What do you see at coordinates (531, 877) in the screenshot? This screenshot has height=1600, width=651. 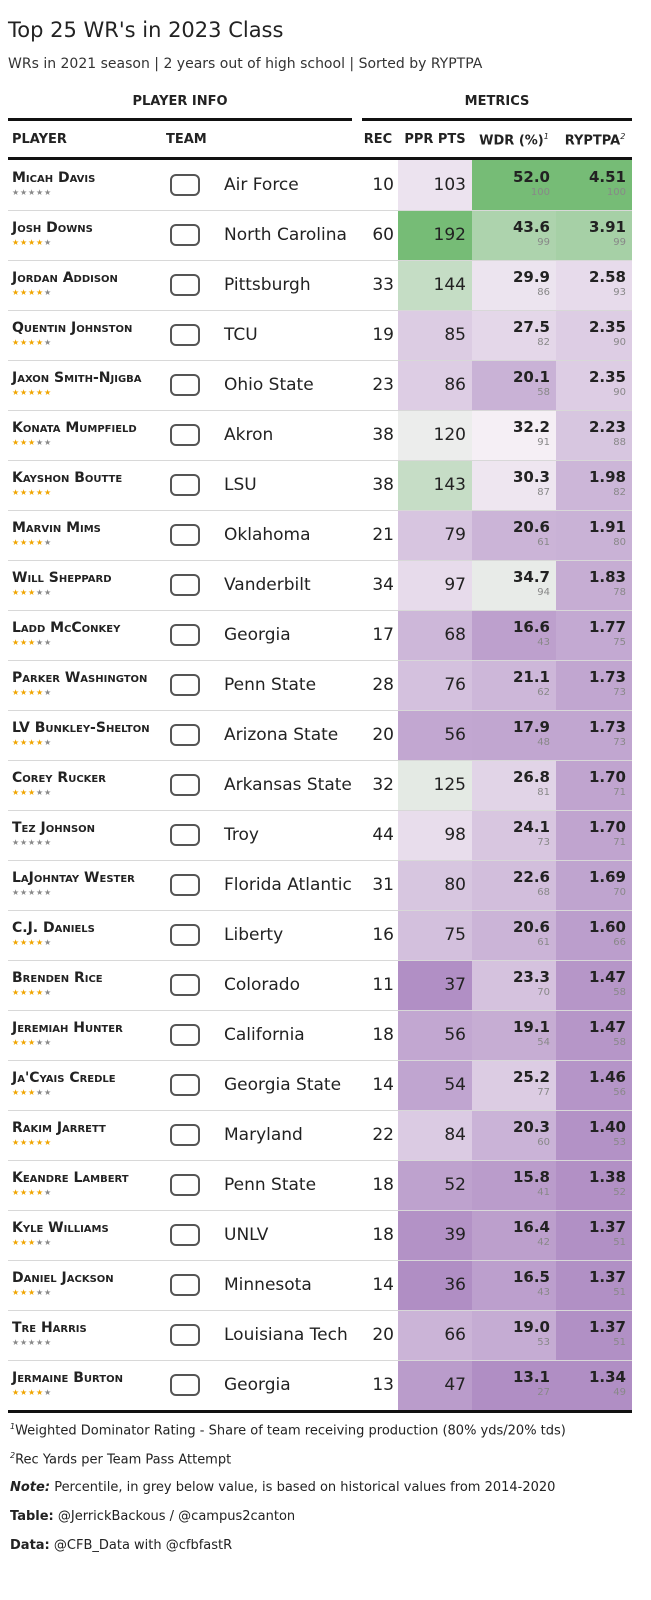 I see `wdr: 22.6` at bounding box center [531, 877].